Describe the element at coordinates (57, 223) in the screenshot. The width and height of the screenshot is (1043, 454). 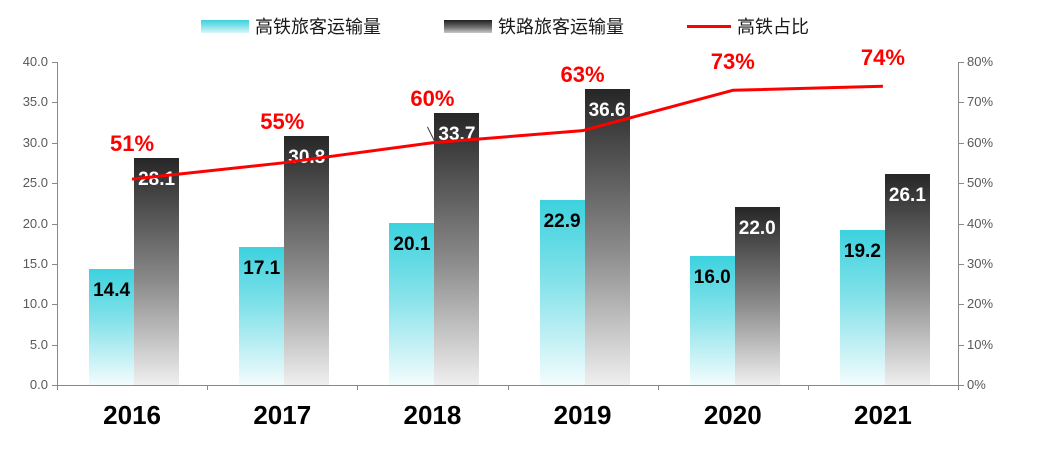
I see `left-axis-line` at that location.